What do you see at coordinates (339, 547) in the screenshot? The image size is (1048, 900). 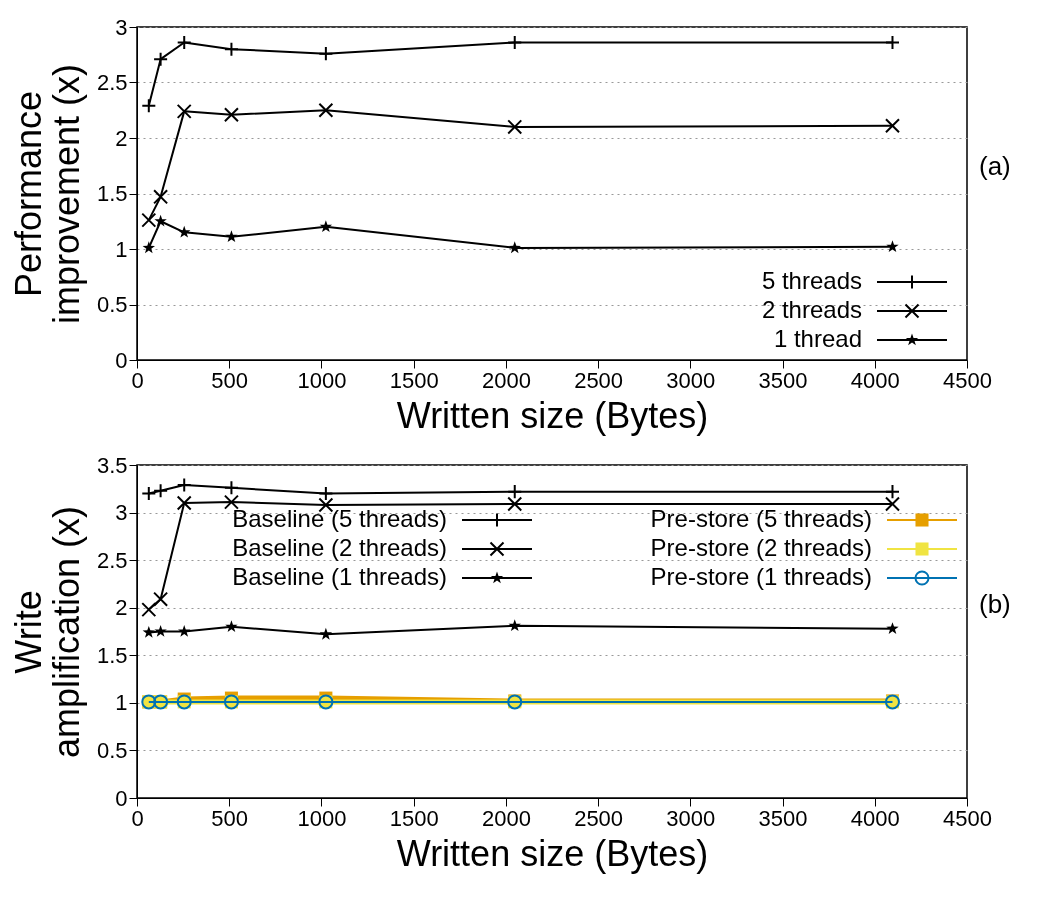 I see `legend-label: Baseline (2 threads)` at bounding box center [339, 547].